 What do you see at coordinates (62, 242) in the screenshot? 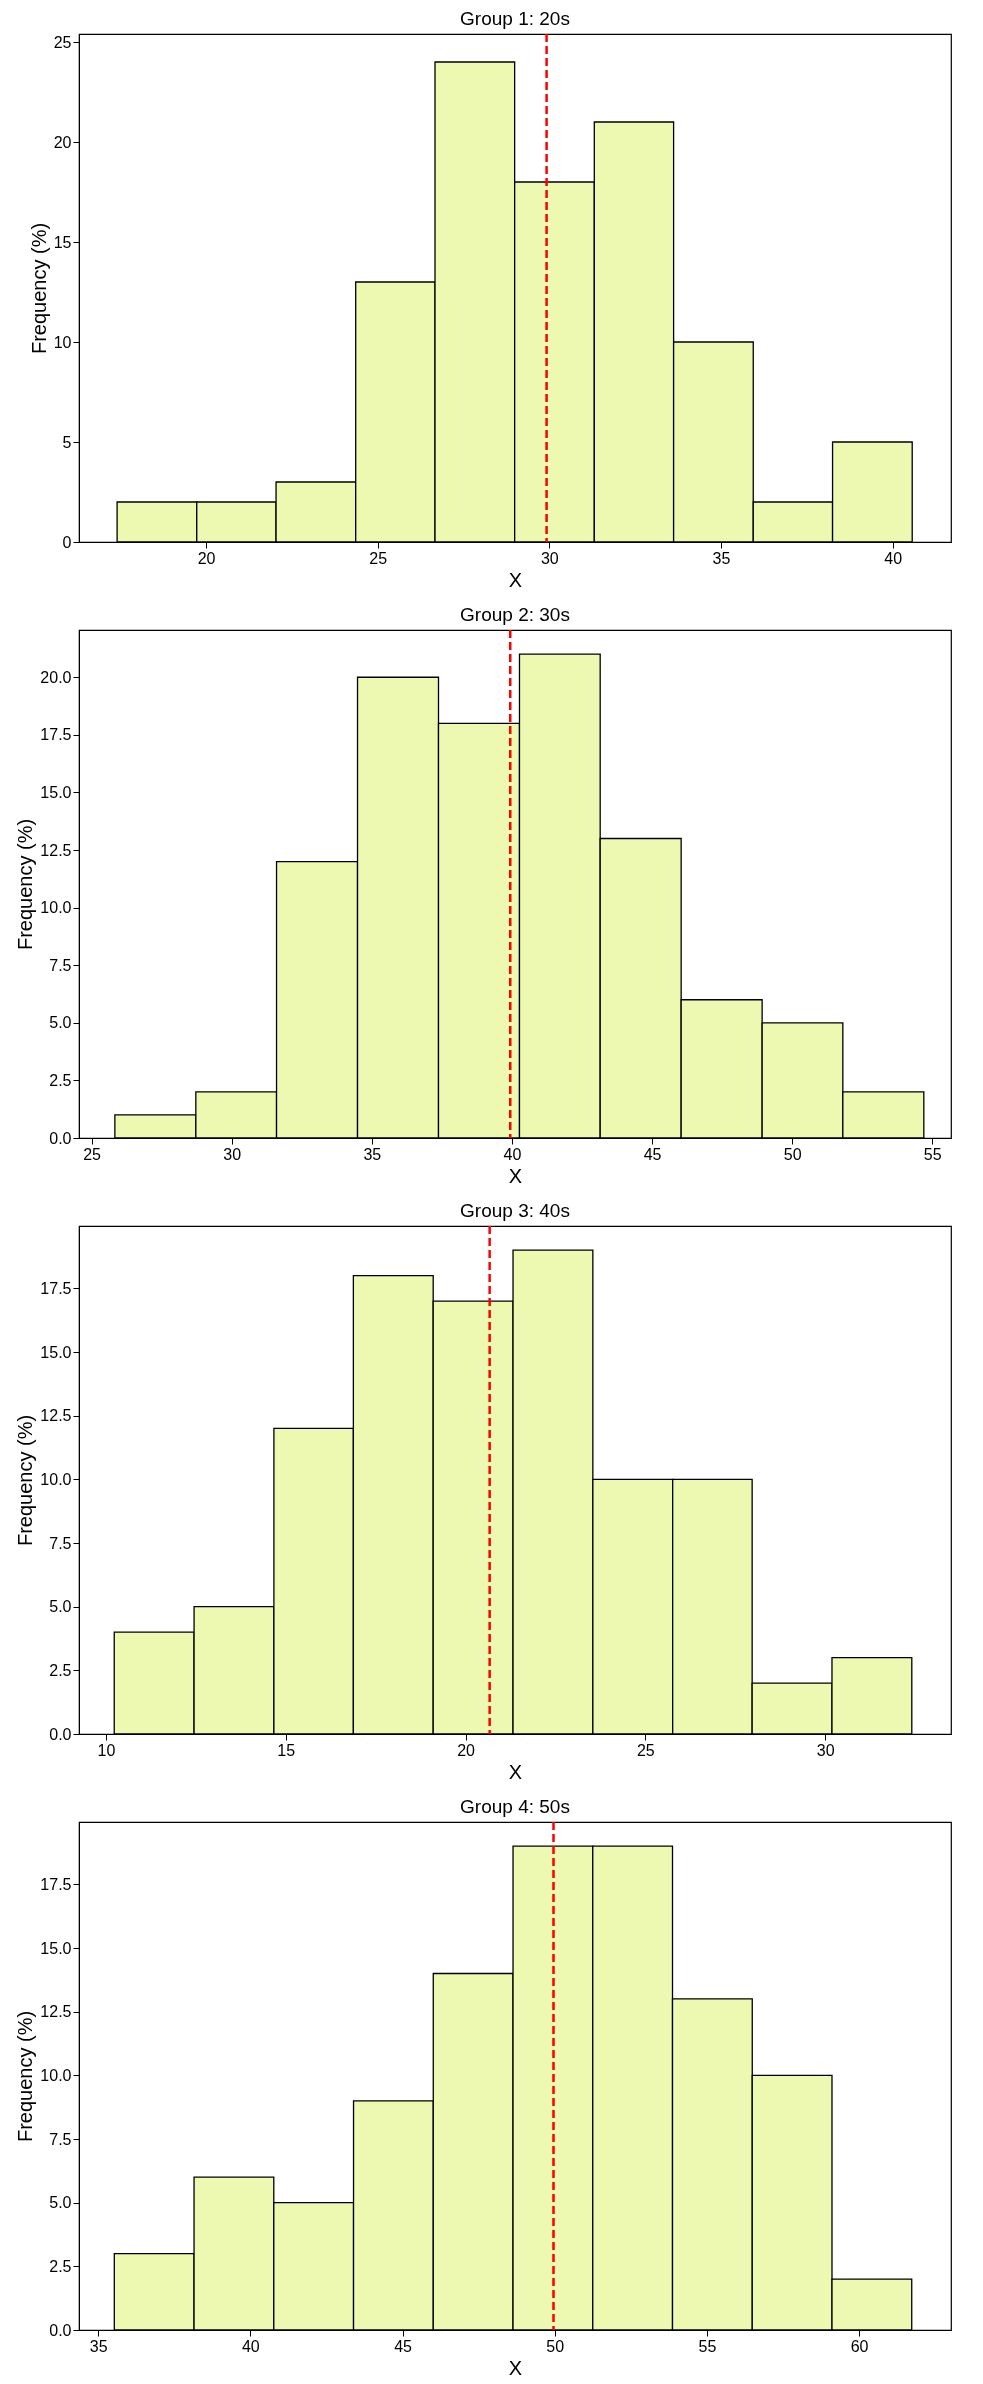
I see `y-tick-label: 15` at bounding box center [62, 242].